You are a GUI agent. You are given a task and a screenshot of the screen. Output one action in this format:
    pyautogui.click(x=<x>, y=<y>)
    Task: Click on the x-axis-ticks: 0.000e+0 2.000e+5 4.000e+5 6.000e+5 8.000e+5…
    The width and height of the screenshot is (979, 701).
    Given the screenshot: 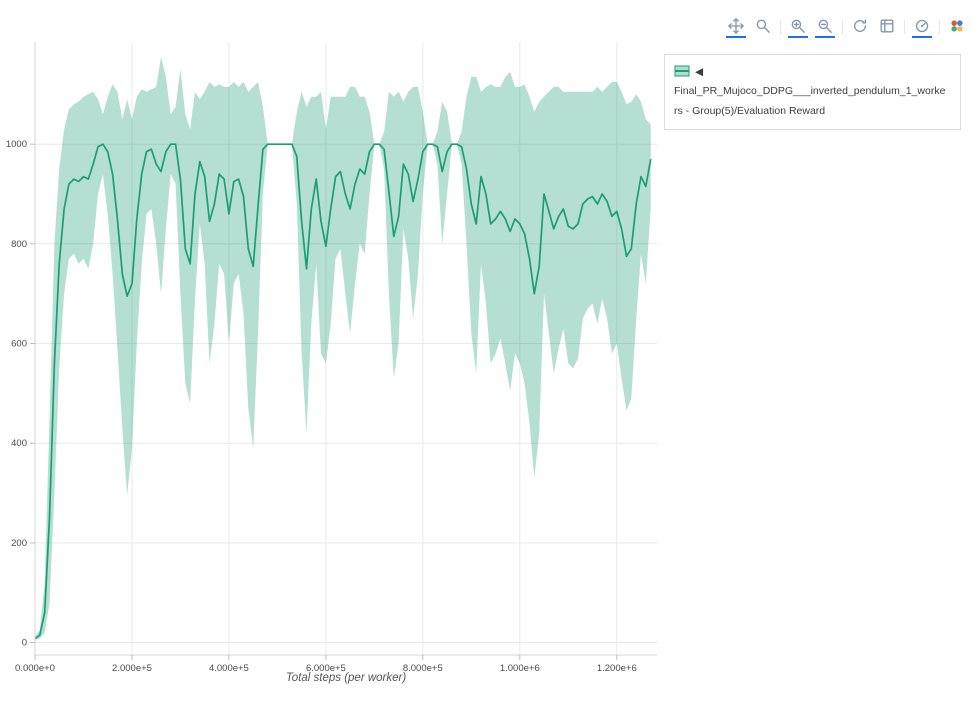 What is the action you would take?
    pyautogui.click(x=326, y=664)
    